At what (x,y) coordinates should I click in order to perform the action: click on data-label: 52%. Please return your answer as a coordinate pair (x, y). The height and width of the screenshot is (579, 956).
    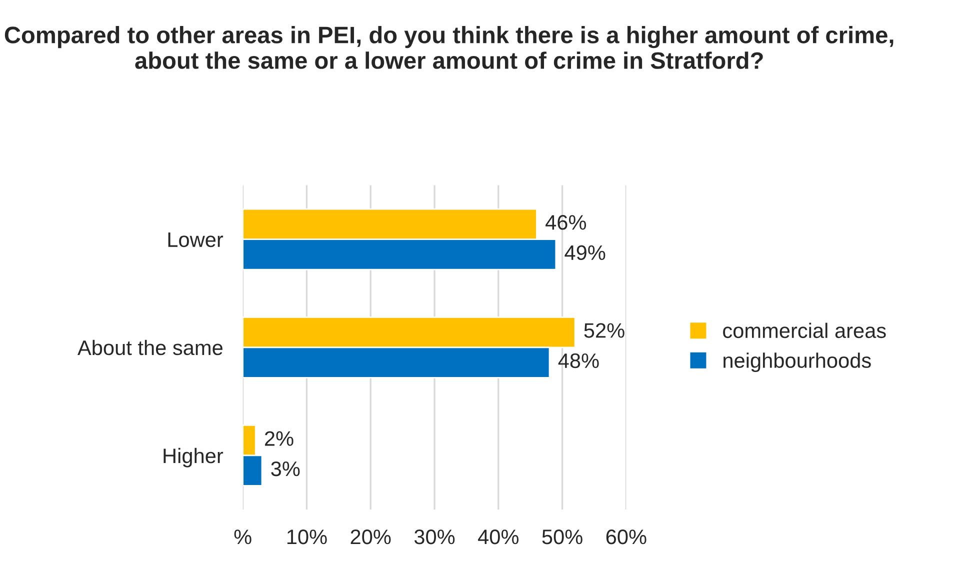
    Looking at the image, I should click on (604, 330).